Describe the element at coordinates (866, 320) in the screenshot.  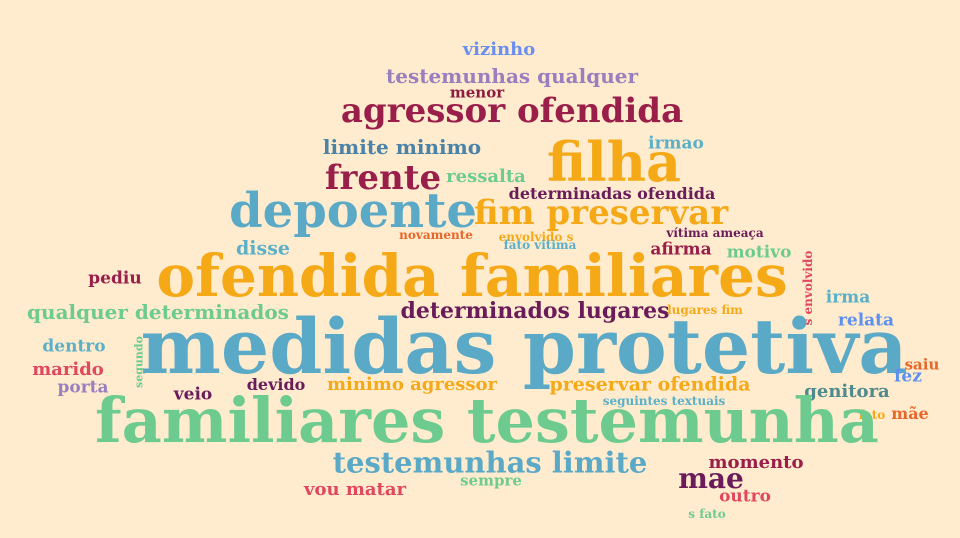
I see `word-relata: relata` at that location.